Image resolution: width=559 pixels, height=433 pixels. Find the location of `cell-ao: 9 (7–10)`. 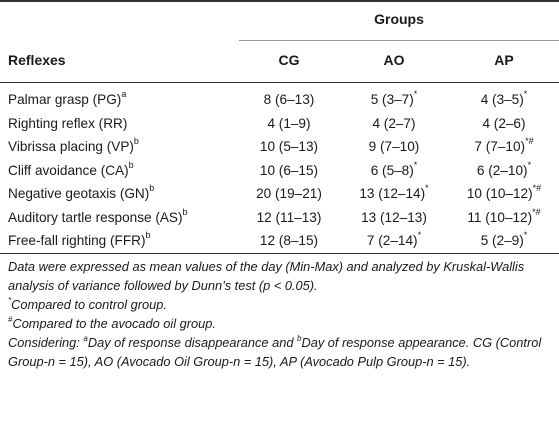

cell-ao: 9 (7–10) is located at coordinates (394, 147).